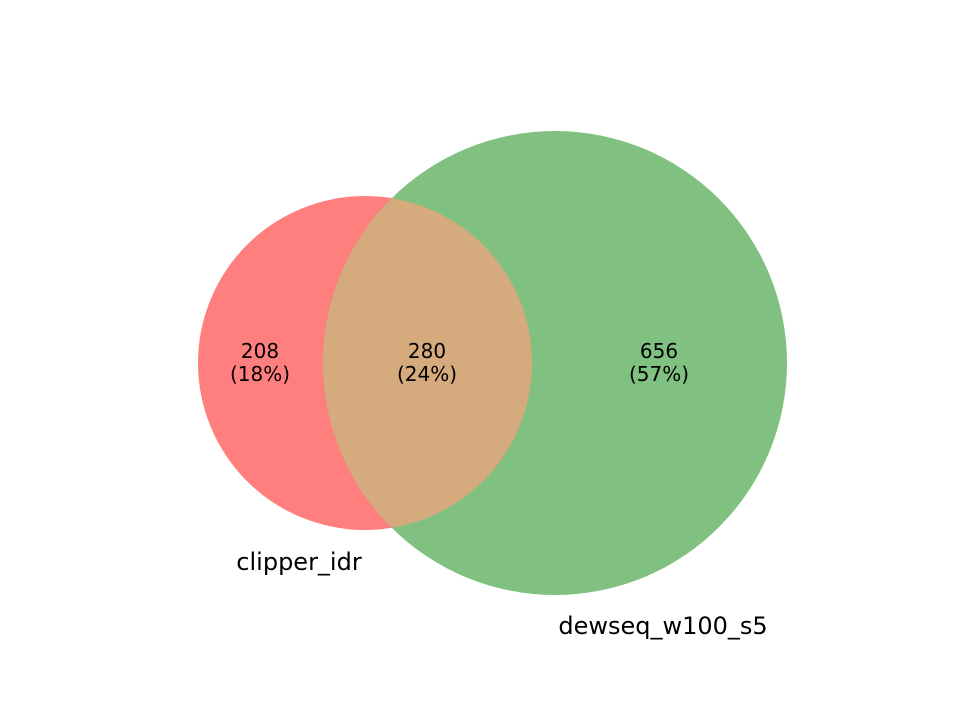  I want to click on left-only-count: 208, so click(260, 351).